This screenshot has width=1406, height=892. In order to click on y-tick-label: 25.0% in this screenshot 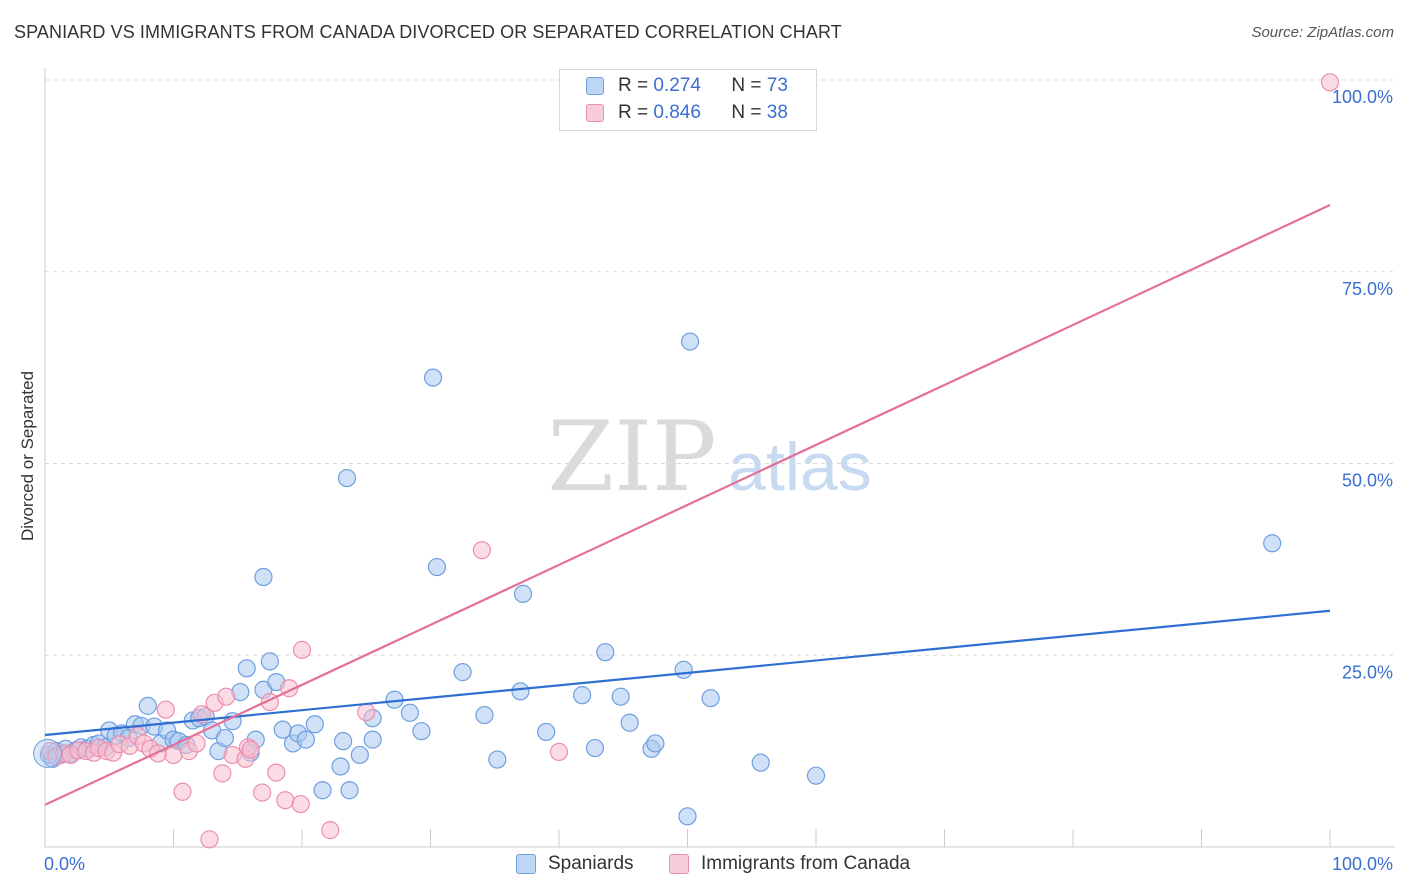, I will do `click(1367, 672)`.